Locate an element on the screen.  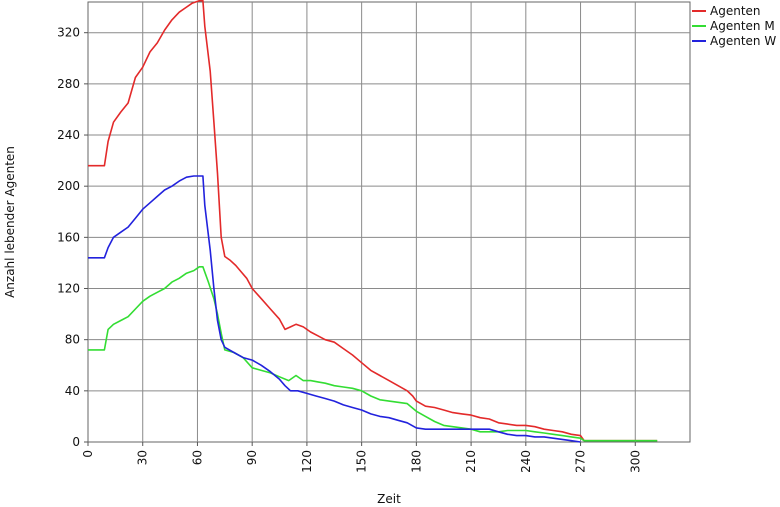
x-tick-label: 180 is located at coordinates (416, 461).